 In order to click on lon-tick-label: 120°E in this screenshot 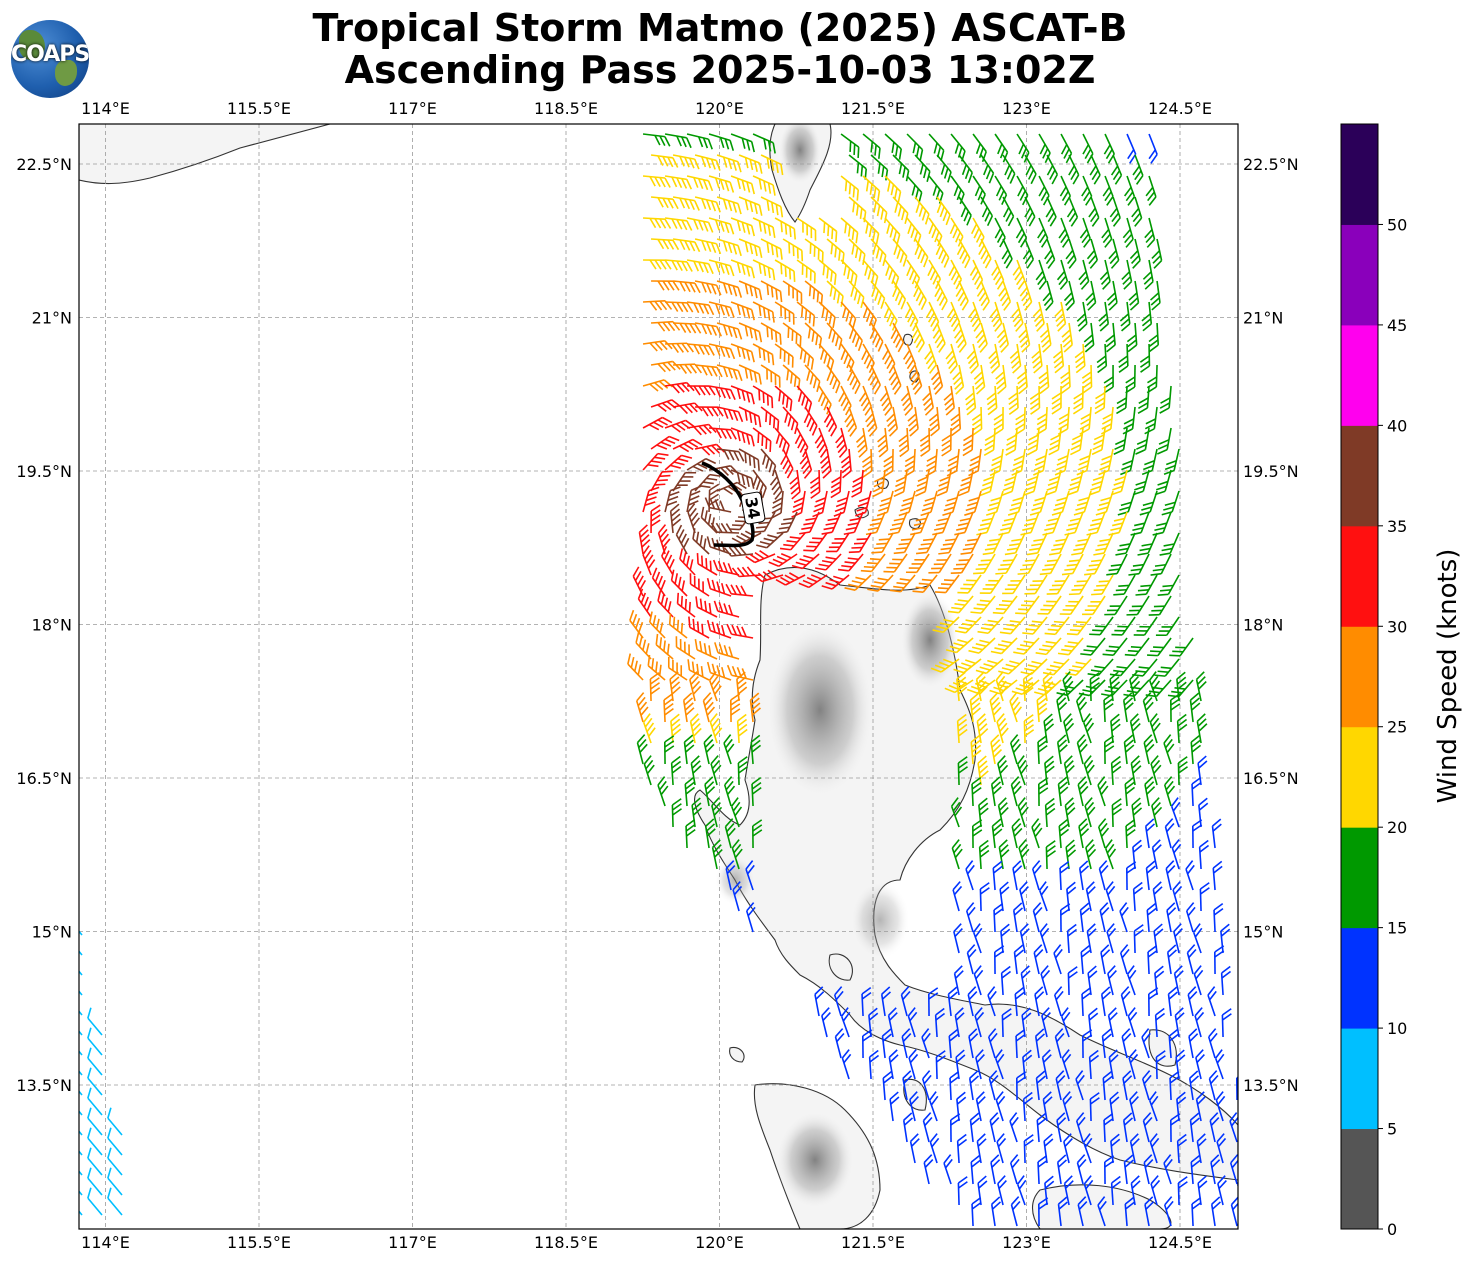, I will do `click(719, 108)`.